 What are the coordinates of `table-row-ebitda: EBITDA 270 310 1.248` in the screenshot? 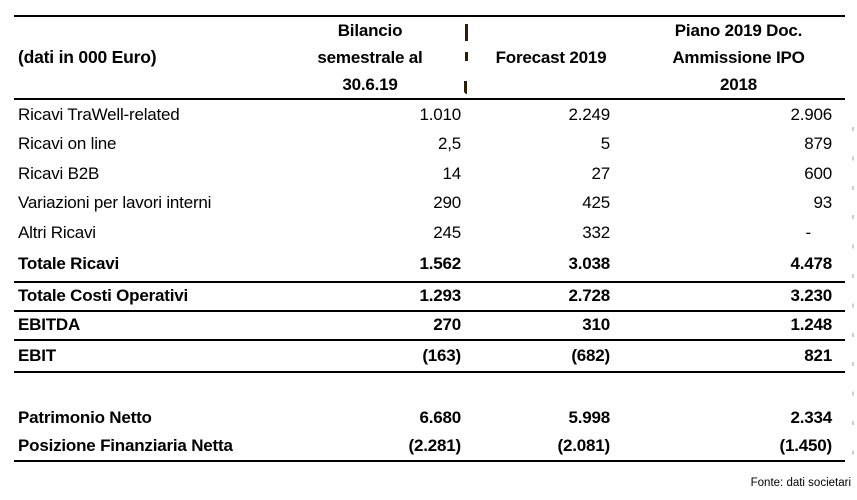 It's located at (429, 326).